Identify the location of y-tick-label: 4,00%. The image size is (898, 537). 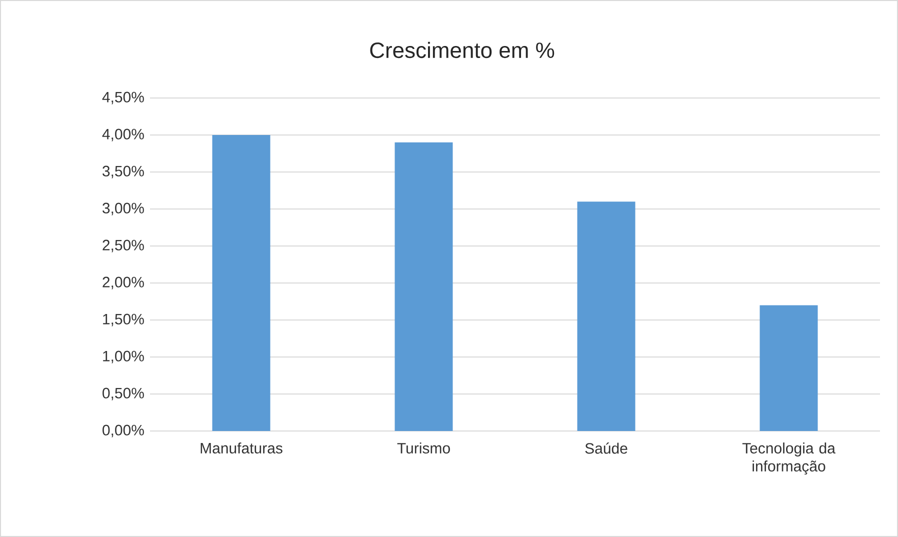
(123, 135).